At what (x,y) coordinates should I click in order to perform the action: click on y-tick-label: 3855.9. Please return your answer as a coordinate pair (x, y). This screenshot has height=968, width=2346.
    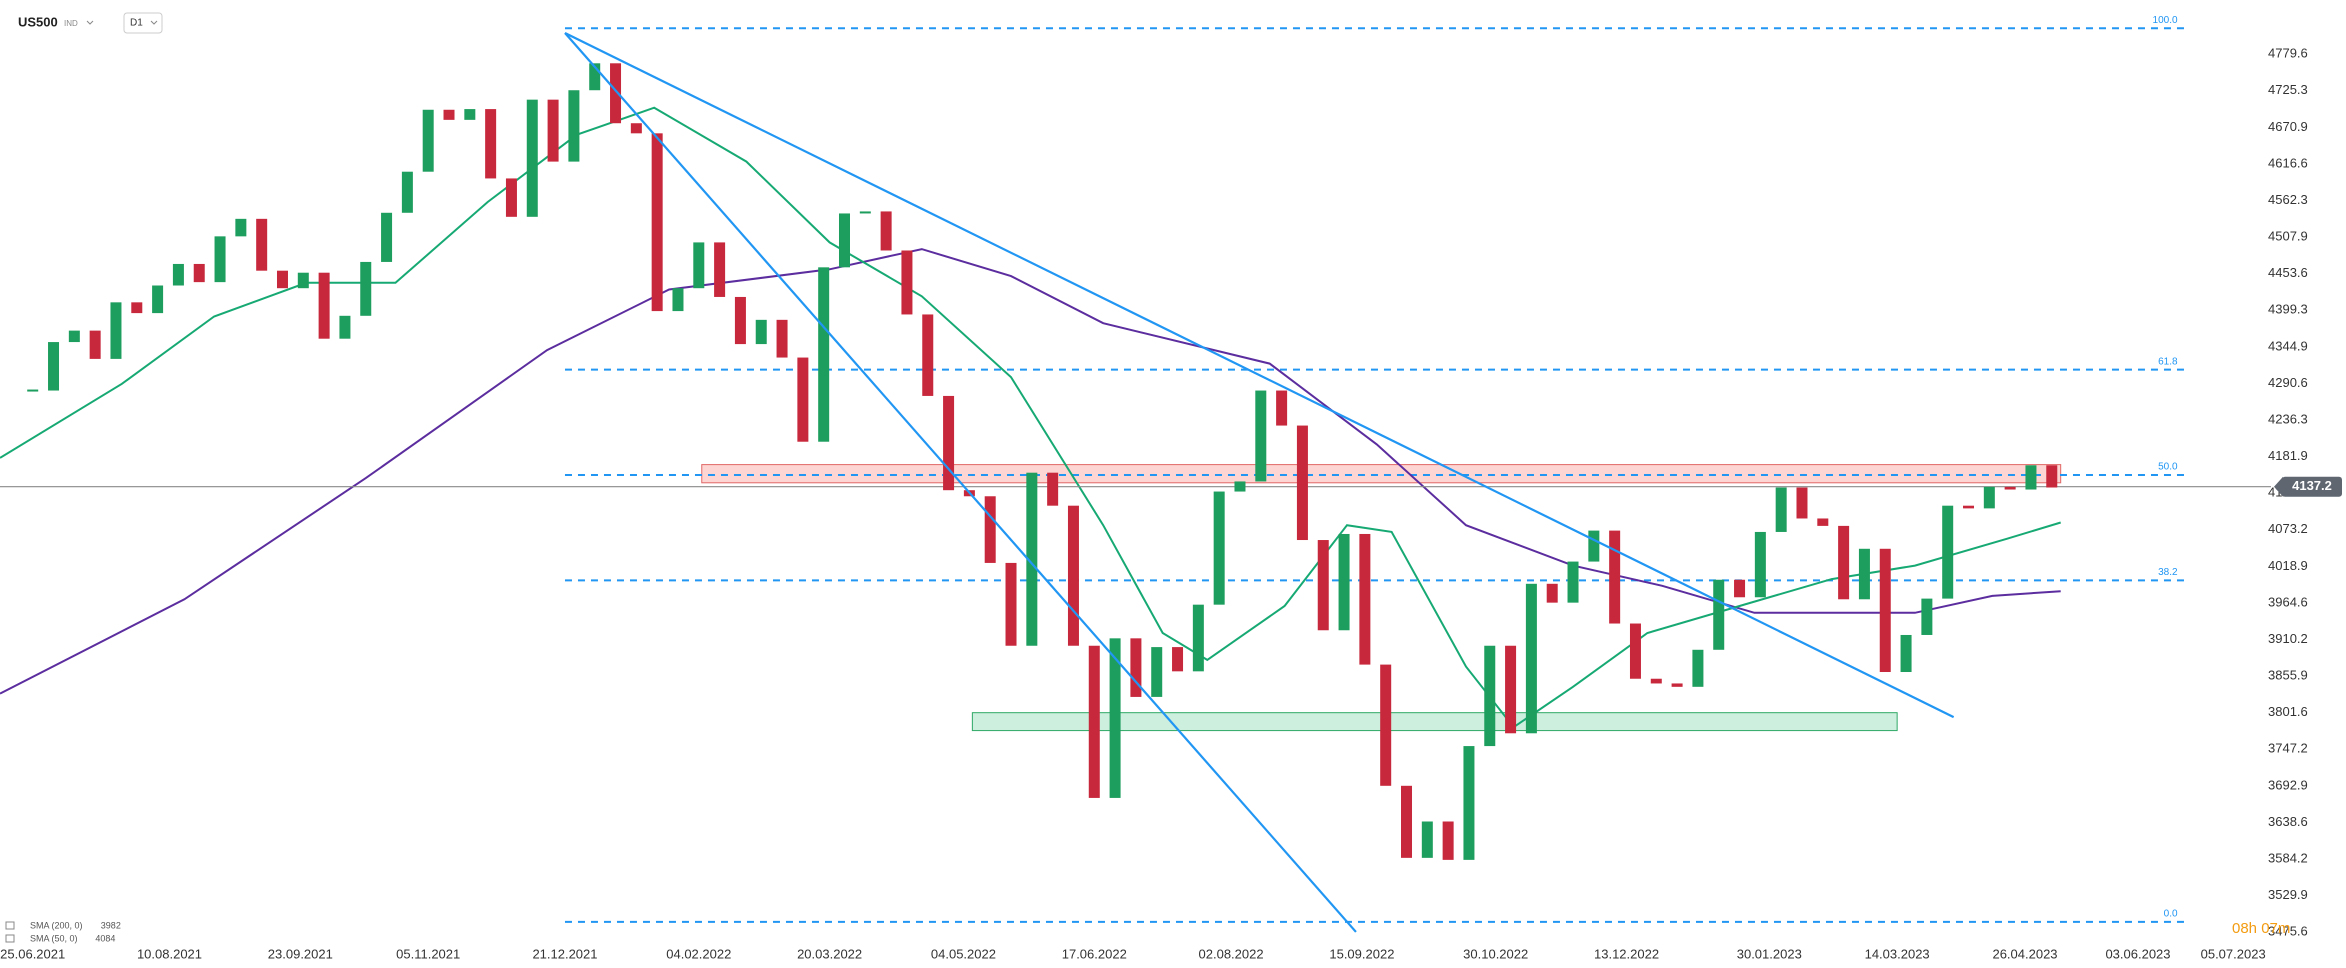
    Looking at the image, I should click on (2288, 675).